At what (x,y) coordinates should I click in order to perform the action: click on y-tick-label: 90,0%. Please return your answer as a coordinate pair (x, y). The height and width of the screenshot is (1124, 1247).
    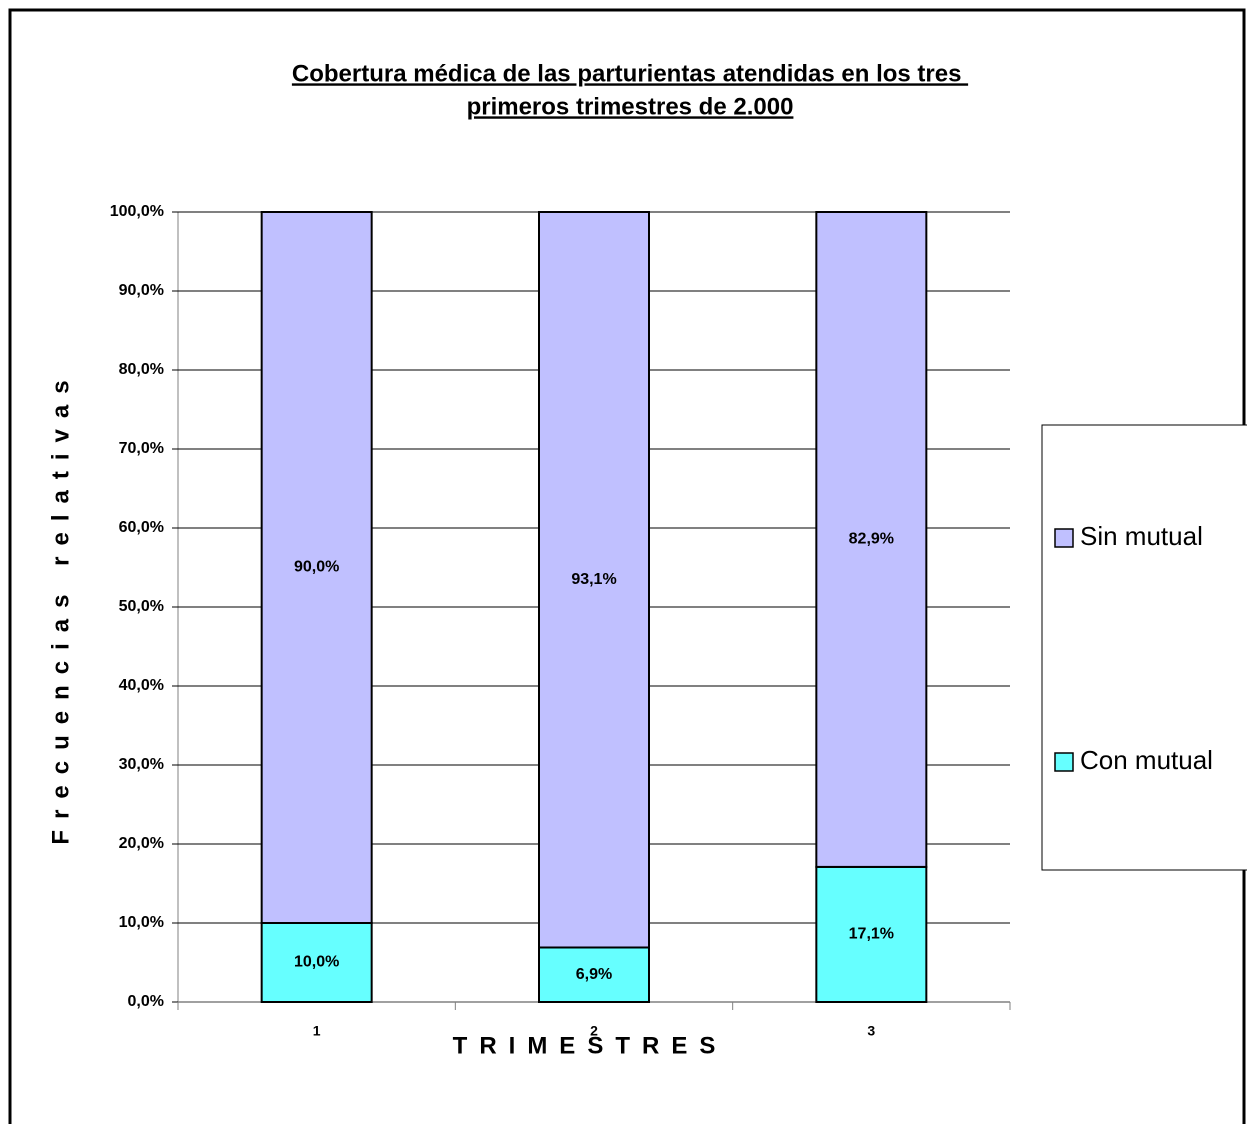
    Looking at the image, I should click on (141, 290).